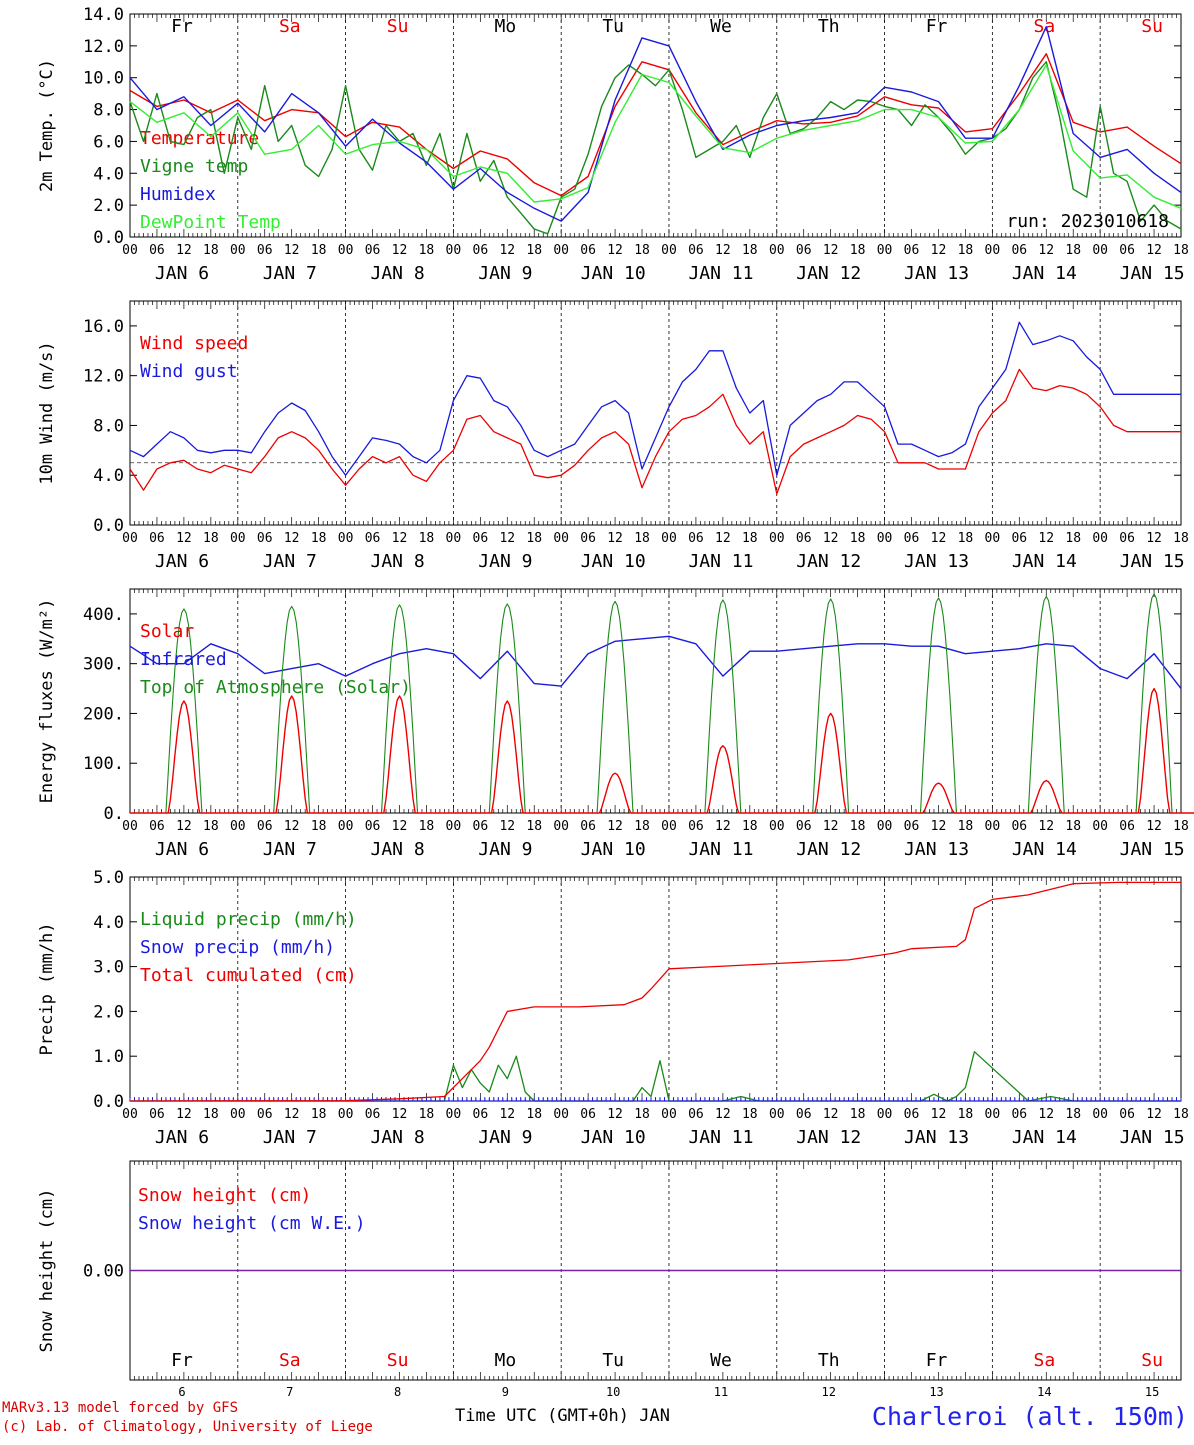  Describe the element at coordinates (103, 714) in the screenshot. I see `y-tick-label: 200.` at that location.